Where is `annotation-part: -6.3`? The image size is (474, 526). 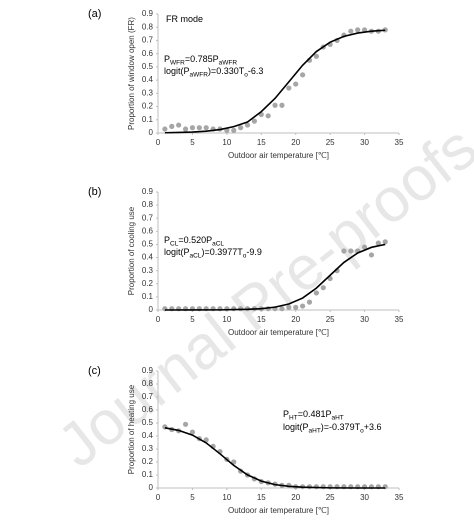
annotation-part: -6.3 is located at coordinates (256, 71).